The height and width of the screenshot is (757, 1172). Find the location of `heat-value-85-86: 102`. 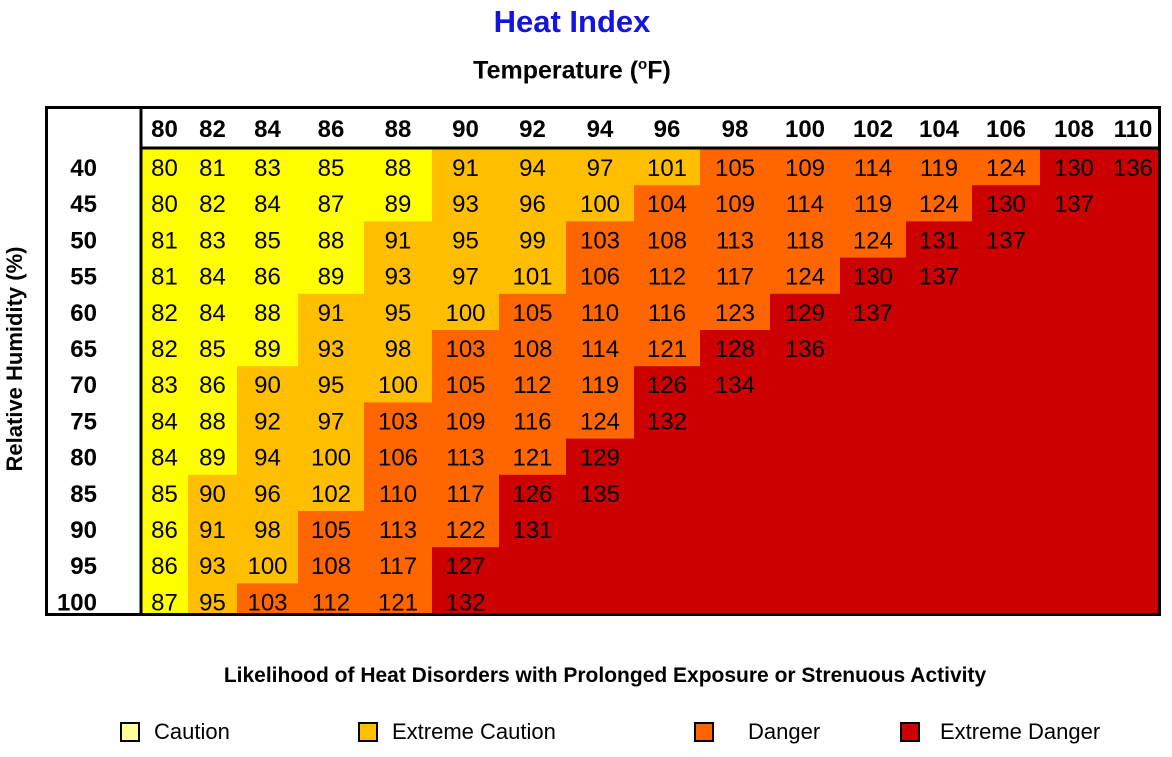

heat-value-85-86: 102 is located at coordinates (331, 494).